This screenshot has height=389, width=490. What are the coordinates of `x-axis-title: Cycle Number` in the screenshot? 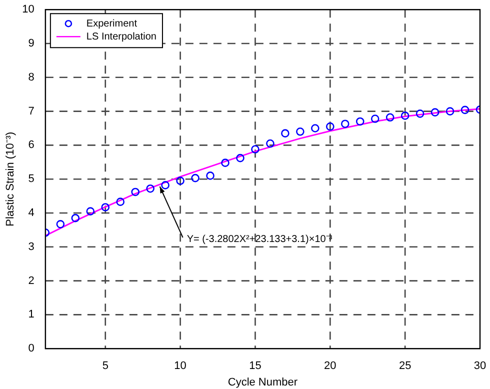 It's located at (263, 382).